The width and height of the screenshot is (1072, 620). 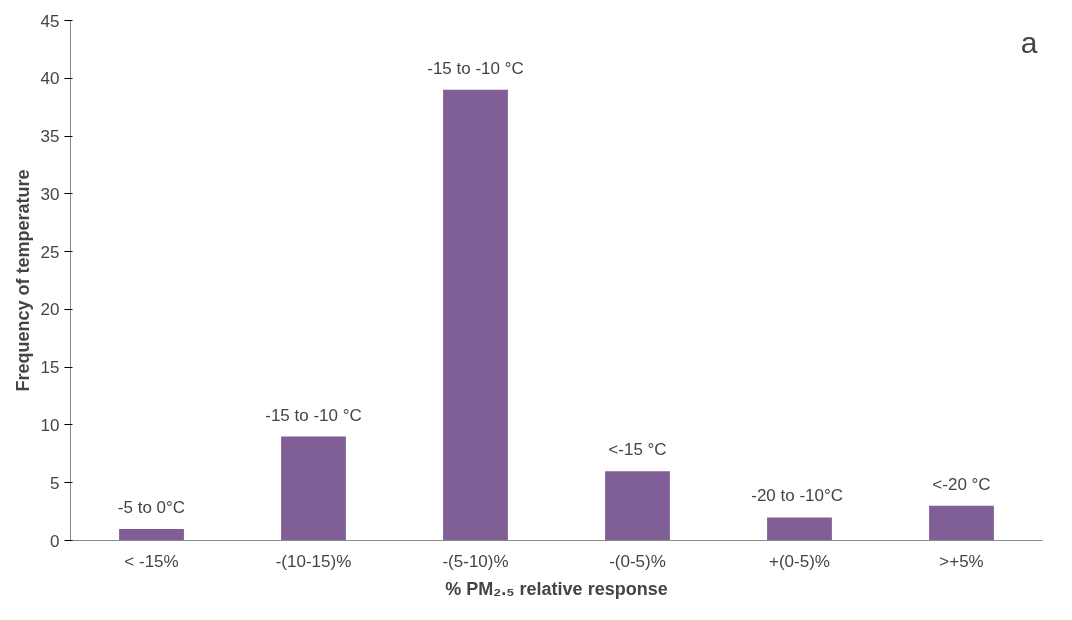 What do you see at coordinates (50, 252) in the screenshot?
I see `y-tick-label: 25` at bounding box center [50, 252].